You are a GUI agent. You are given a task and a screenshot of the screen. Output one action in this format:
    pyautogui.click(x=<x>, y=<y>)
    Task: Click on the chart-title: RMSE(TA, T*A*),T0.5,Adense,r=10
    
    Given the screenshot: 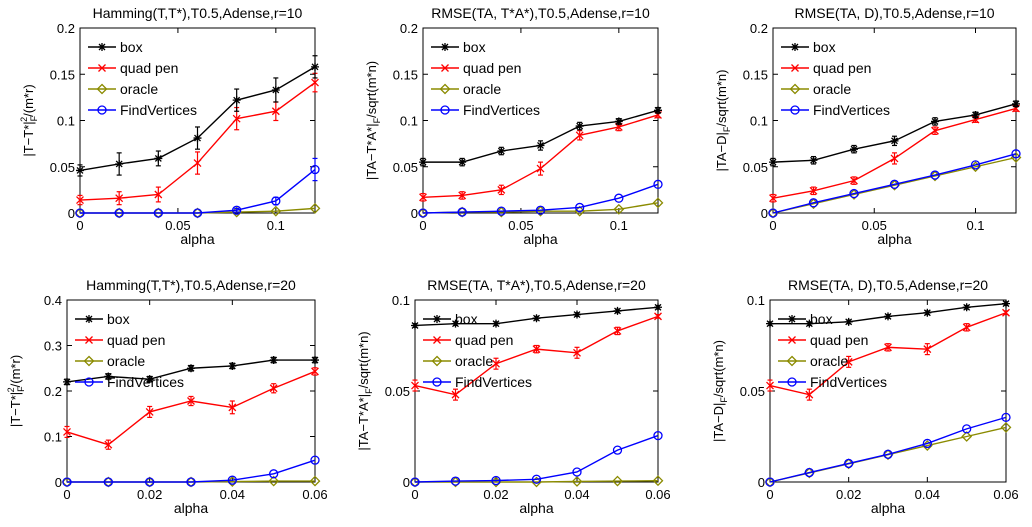 What is the action you would take?
    pyautogui.click(x=540, y=13)
    